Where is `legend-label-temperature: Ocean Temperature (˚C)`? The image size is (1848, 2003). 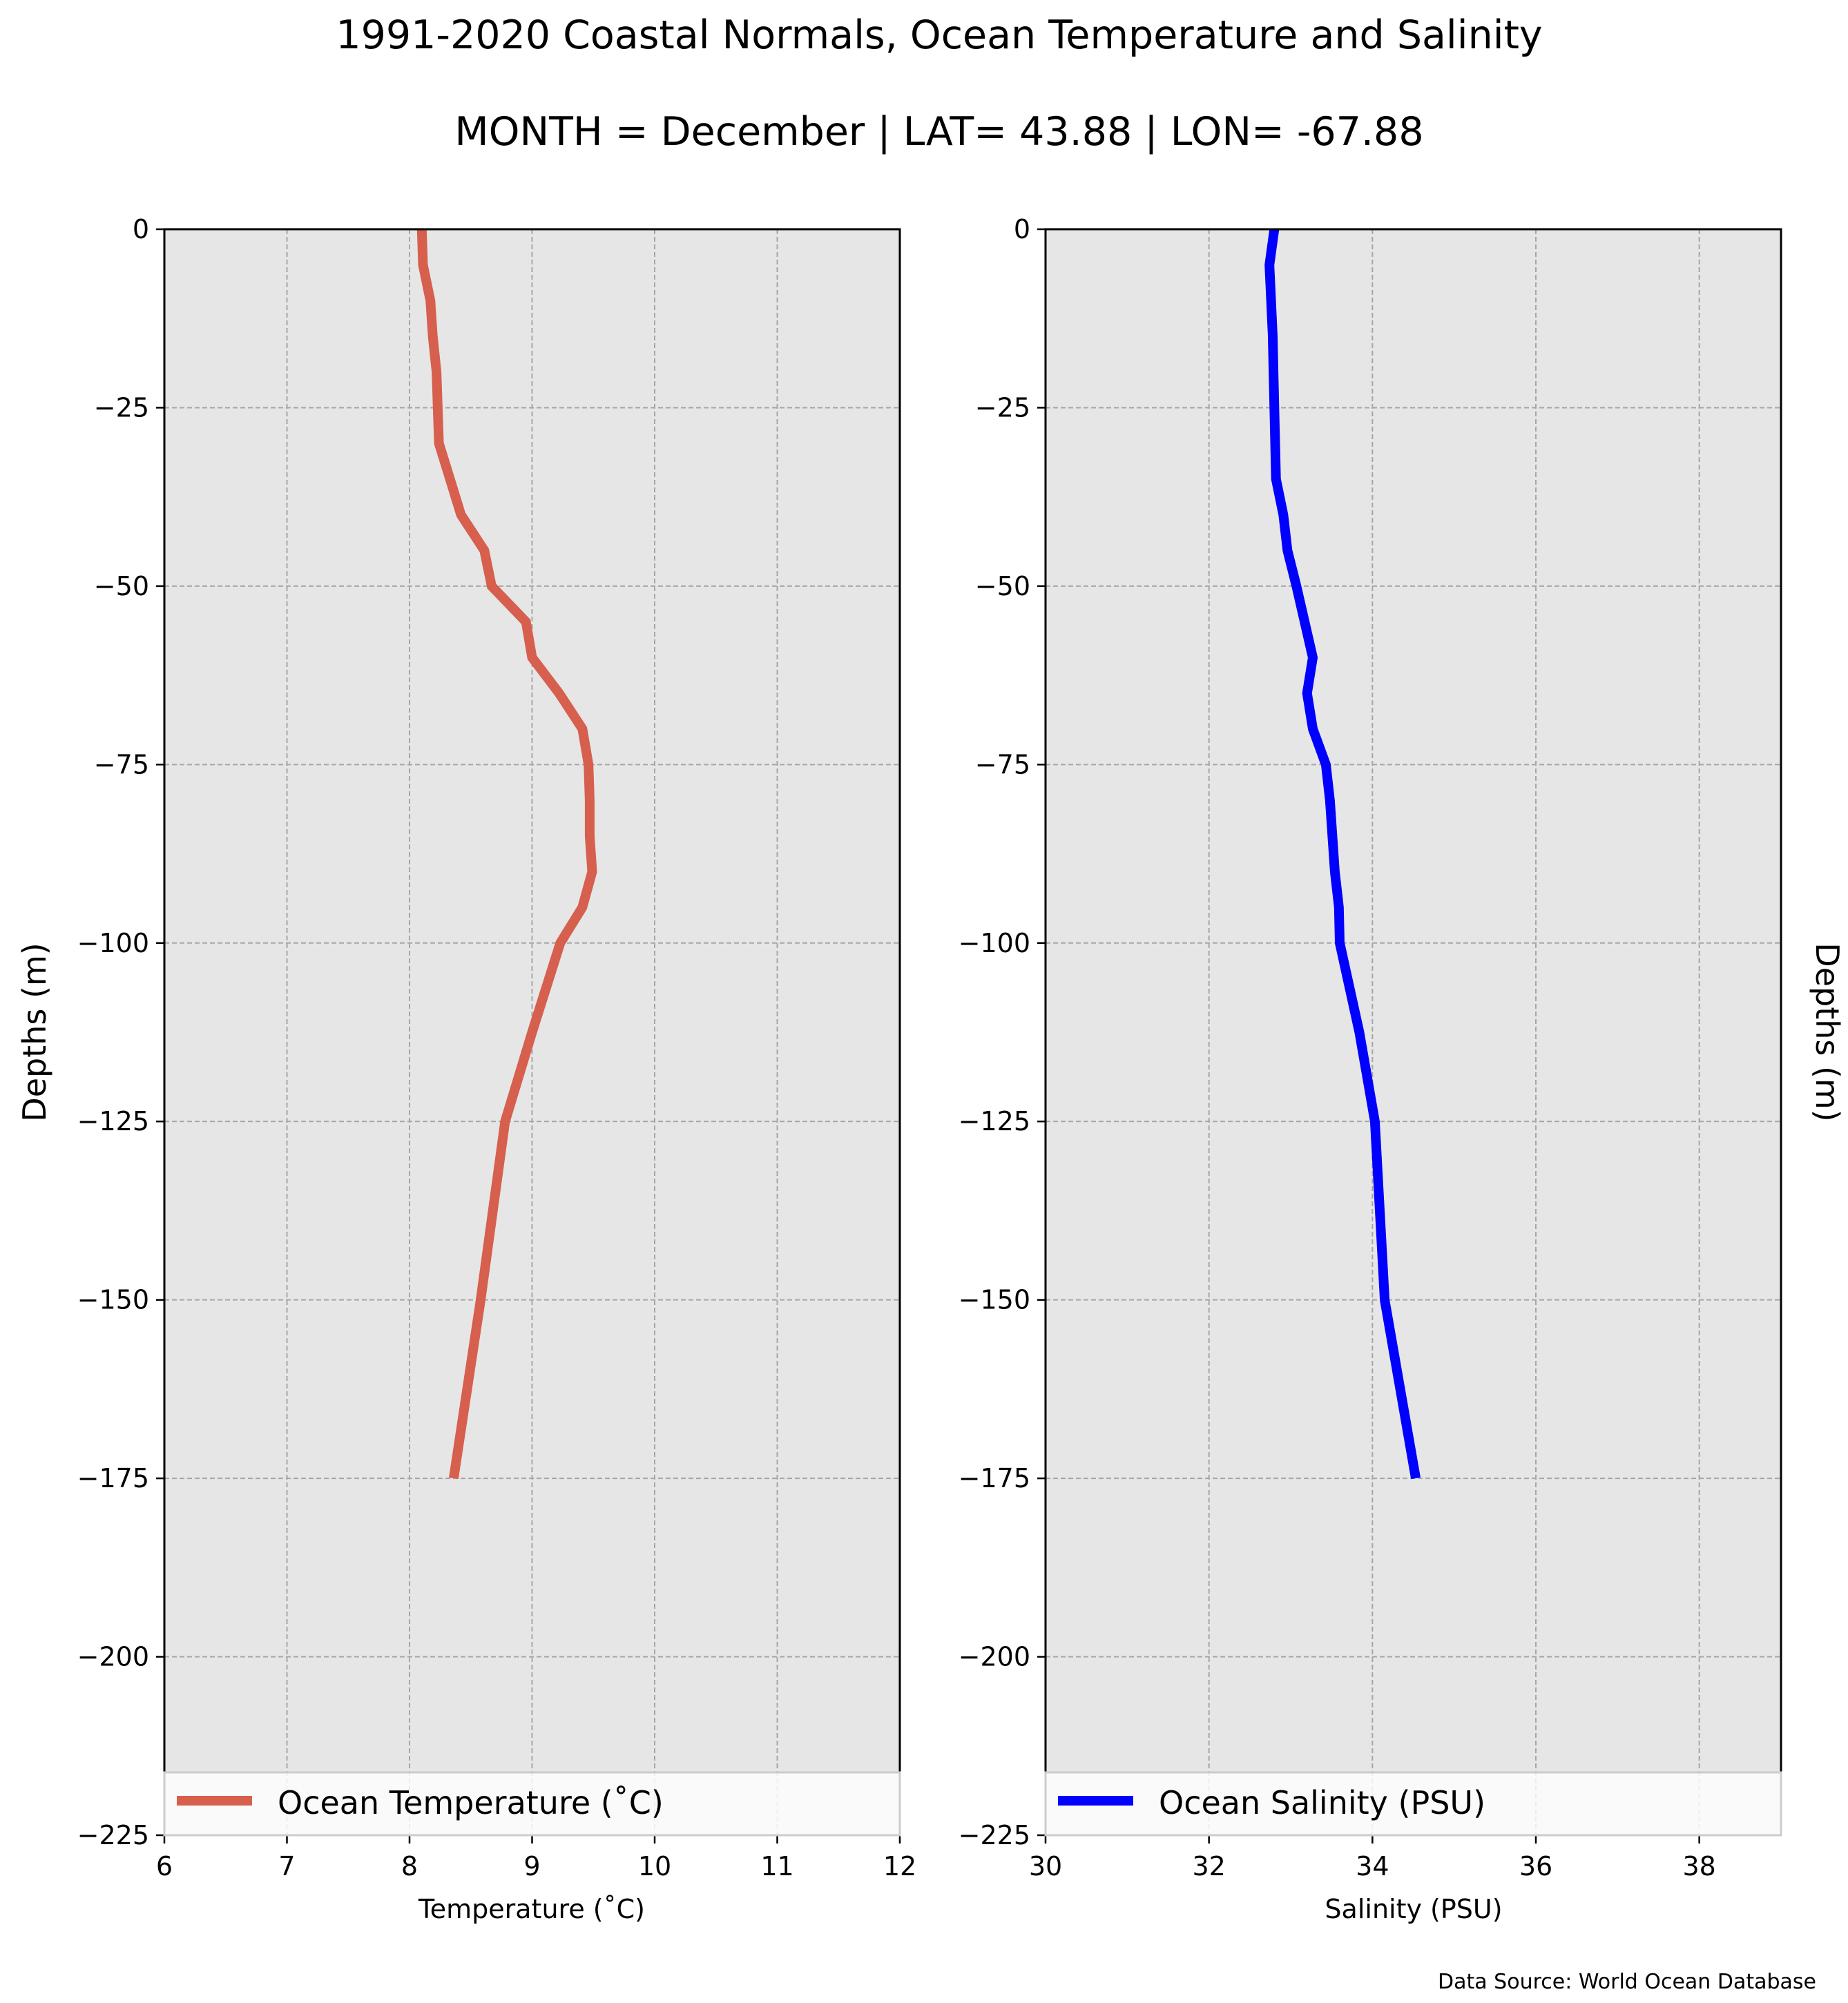 legend-label-temperature: Ocean Temperature (˚C) is located at coordinates (471, 1803).